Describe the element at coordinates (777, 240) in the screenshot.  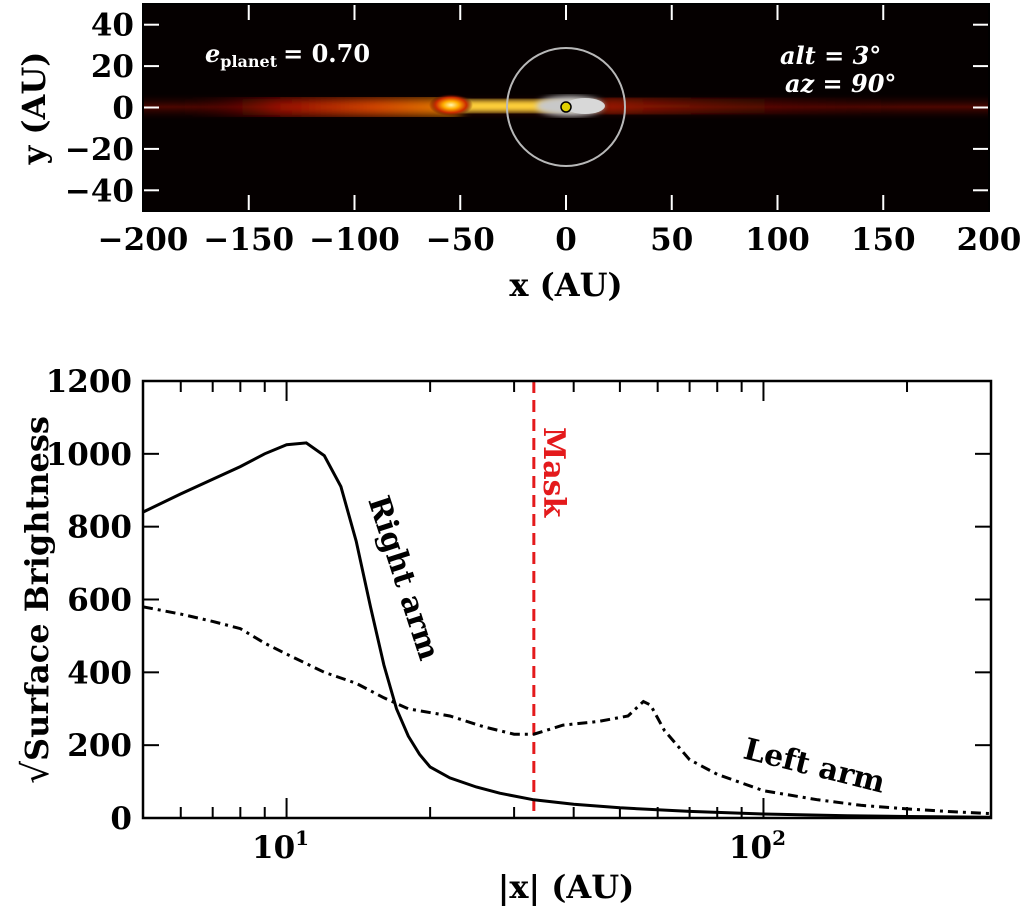
I see `image-x-tick-label: 100` at that location.